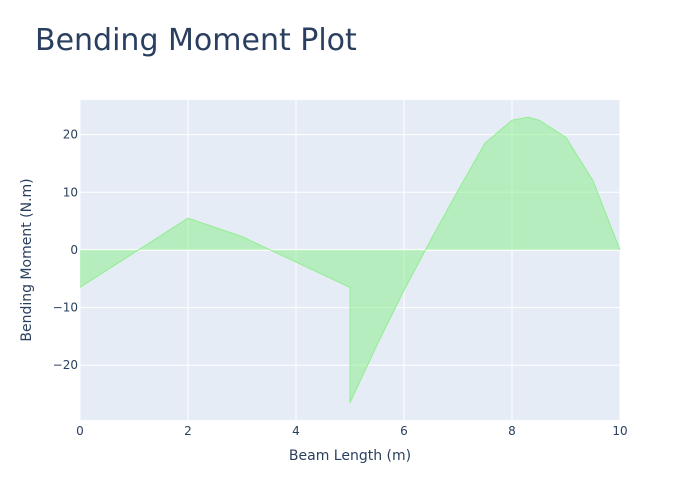  Describe the element at coordinates (512, 431) in the screenshot. I see `x-tick-label: 8` at that location.